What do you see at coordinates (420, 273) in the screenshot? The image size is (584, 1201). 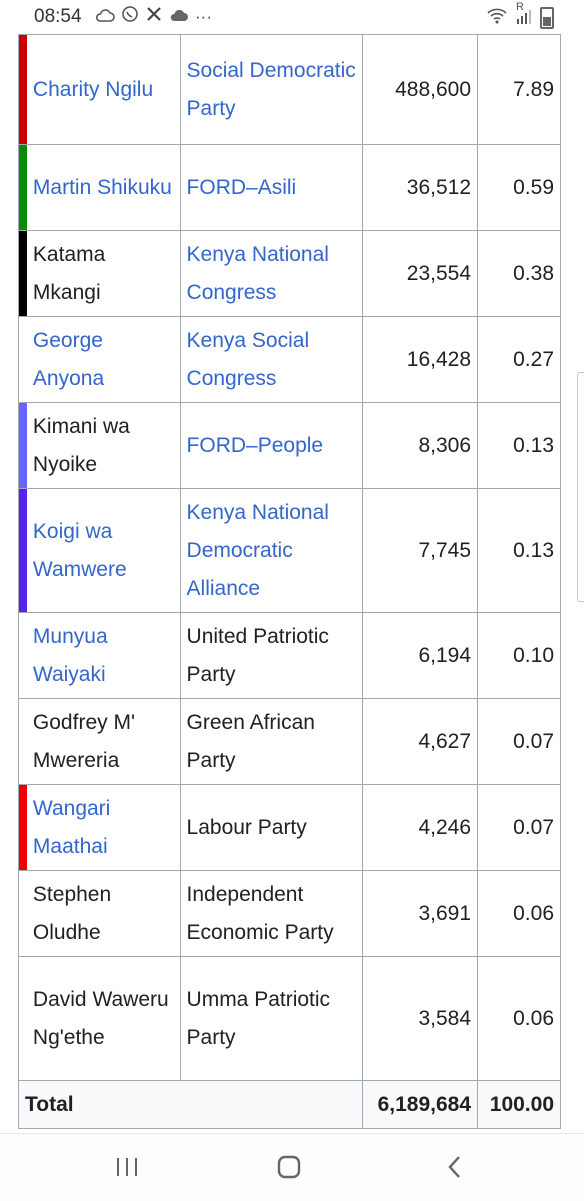 I see `votes-cell: 23,554` at bounding box center [420, 273].